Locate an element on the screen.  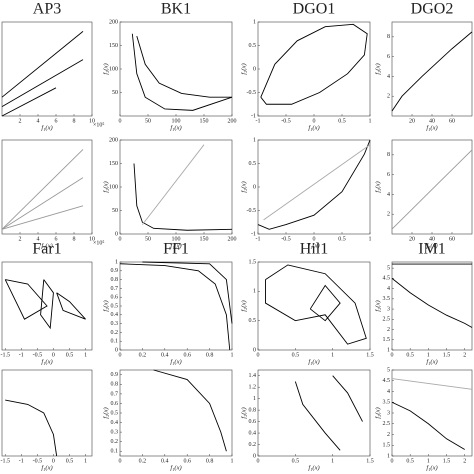
y-tick-label: 4 is located at coordinates (388, 77).